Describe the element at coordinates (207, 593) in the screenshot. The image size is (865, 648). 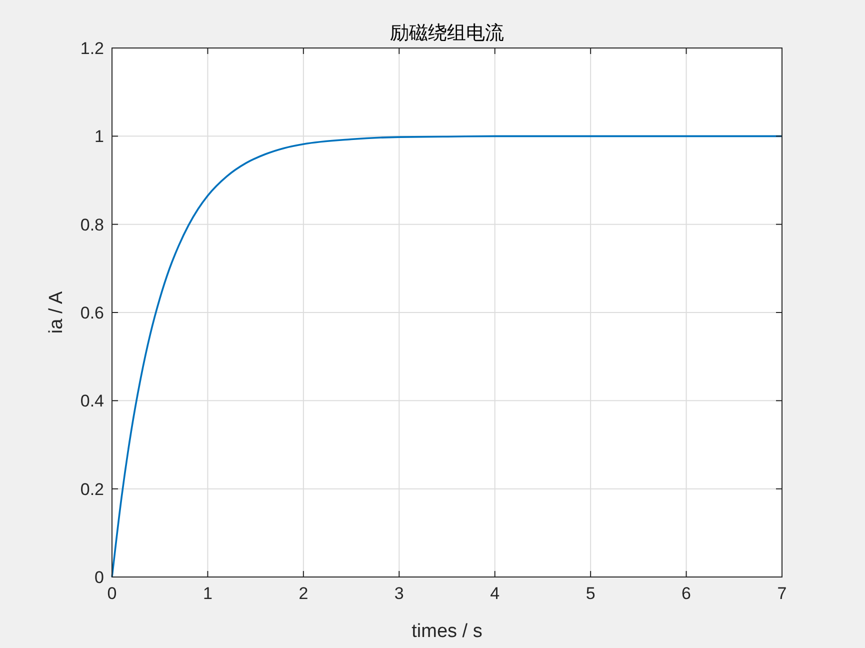
I see `x-tick-label: 1` at that location.